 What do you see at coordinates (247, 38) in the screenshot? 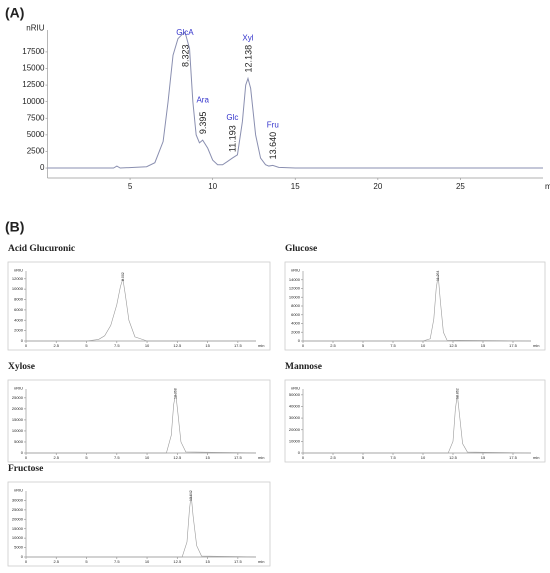
I see `peak-name: Xyl` at bounding box center [247, 38].